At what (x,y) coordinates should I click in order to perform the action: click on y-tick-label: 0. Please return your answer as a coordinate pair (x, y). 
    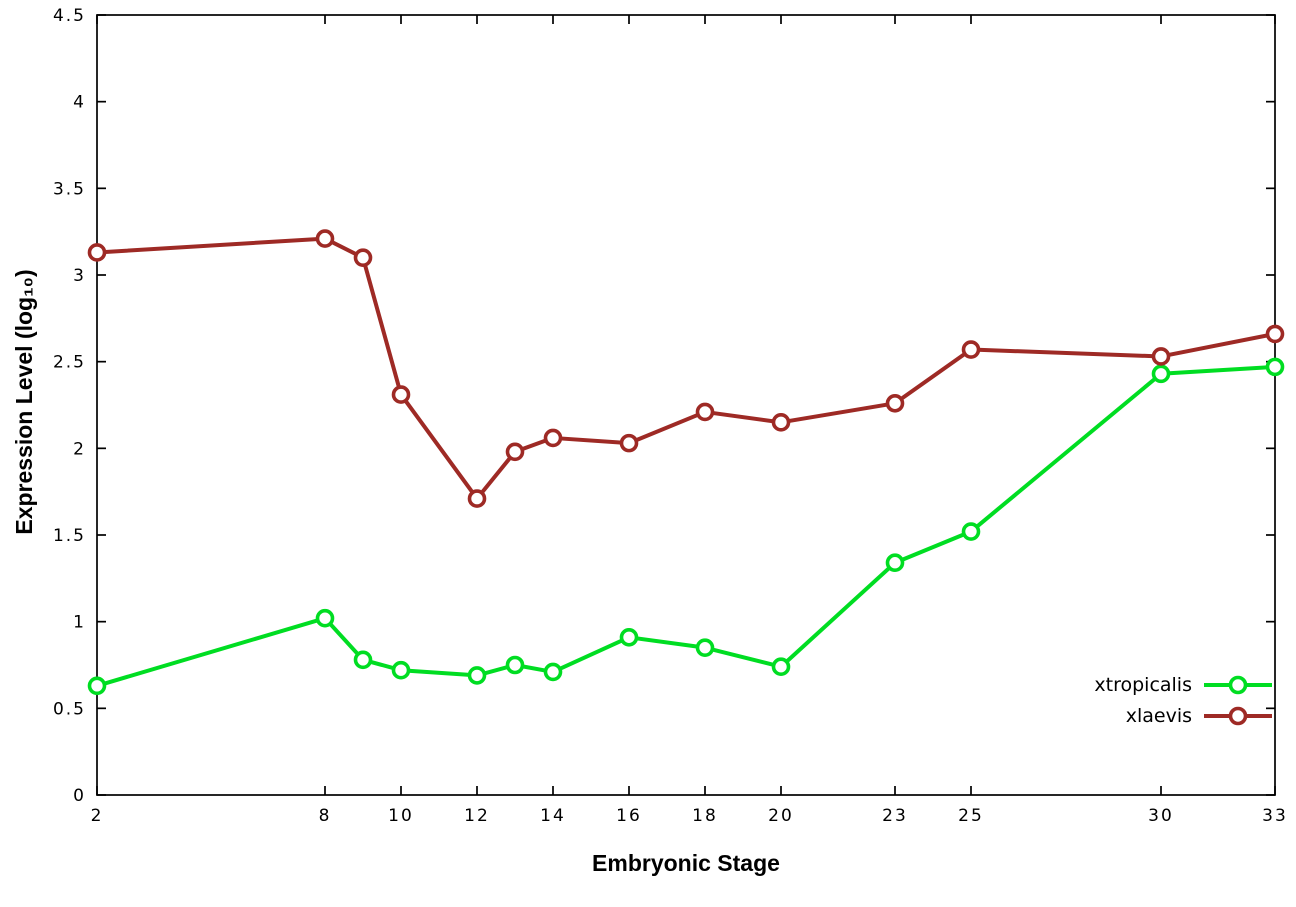
    Looking at the image, I should click on (79, 796).